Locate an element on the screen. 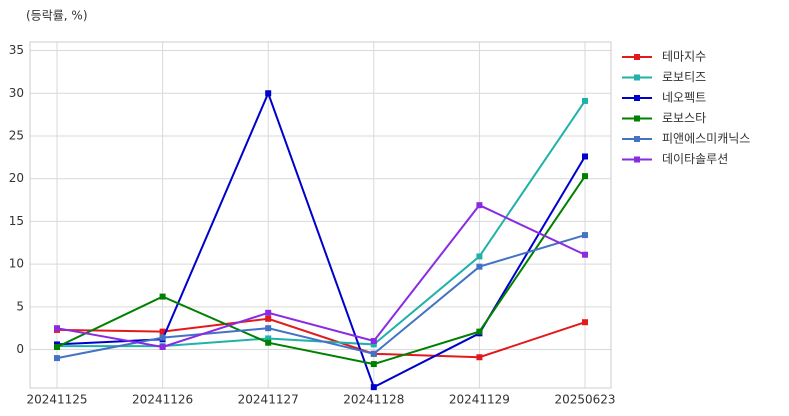  legend-label: 로보티즈 is located at coordinates (684, 77).